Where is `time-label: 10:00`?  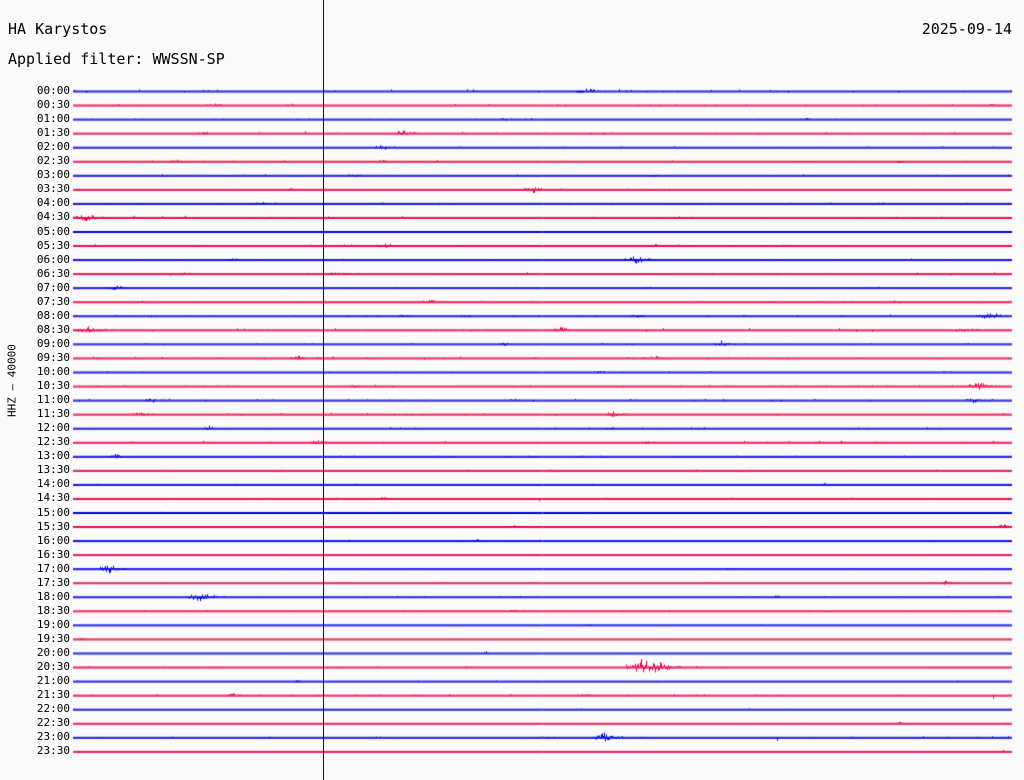
time-label: 10:00 is located at coordinates (53, 371).